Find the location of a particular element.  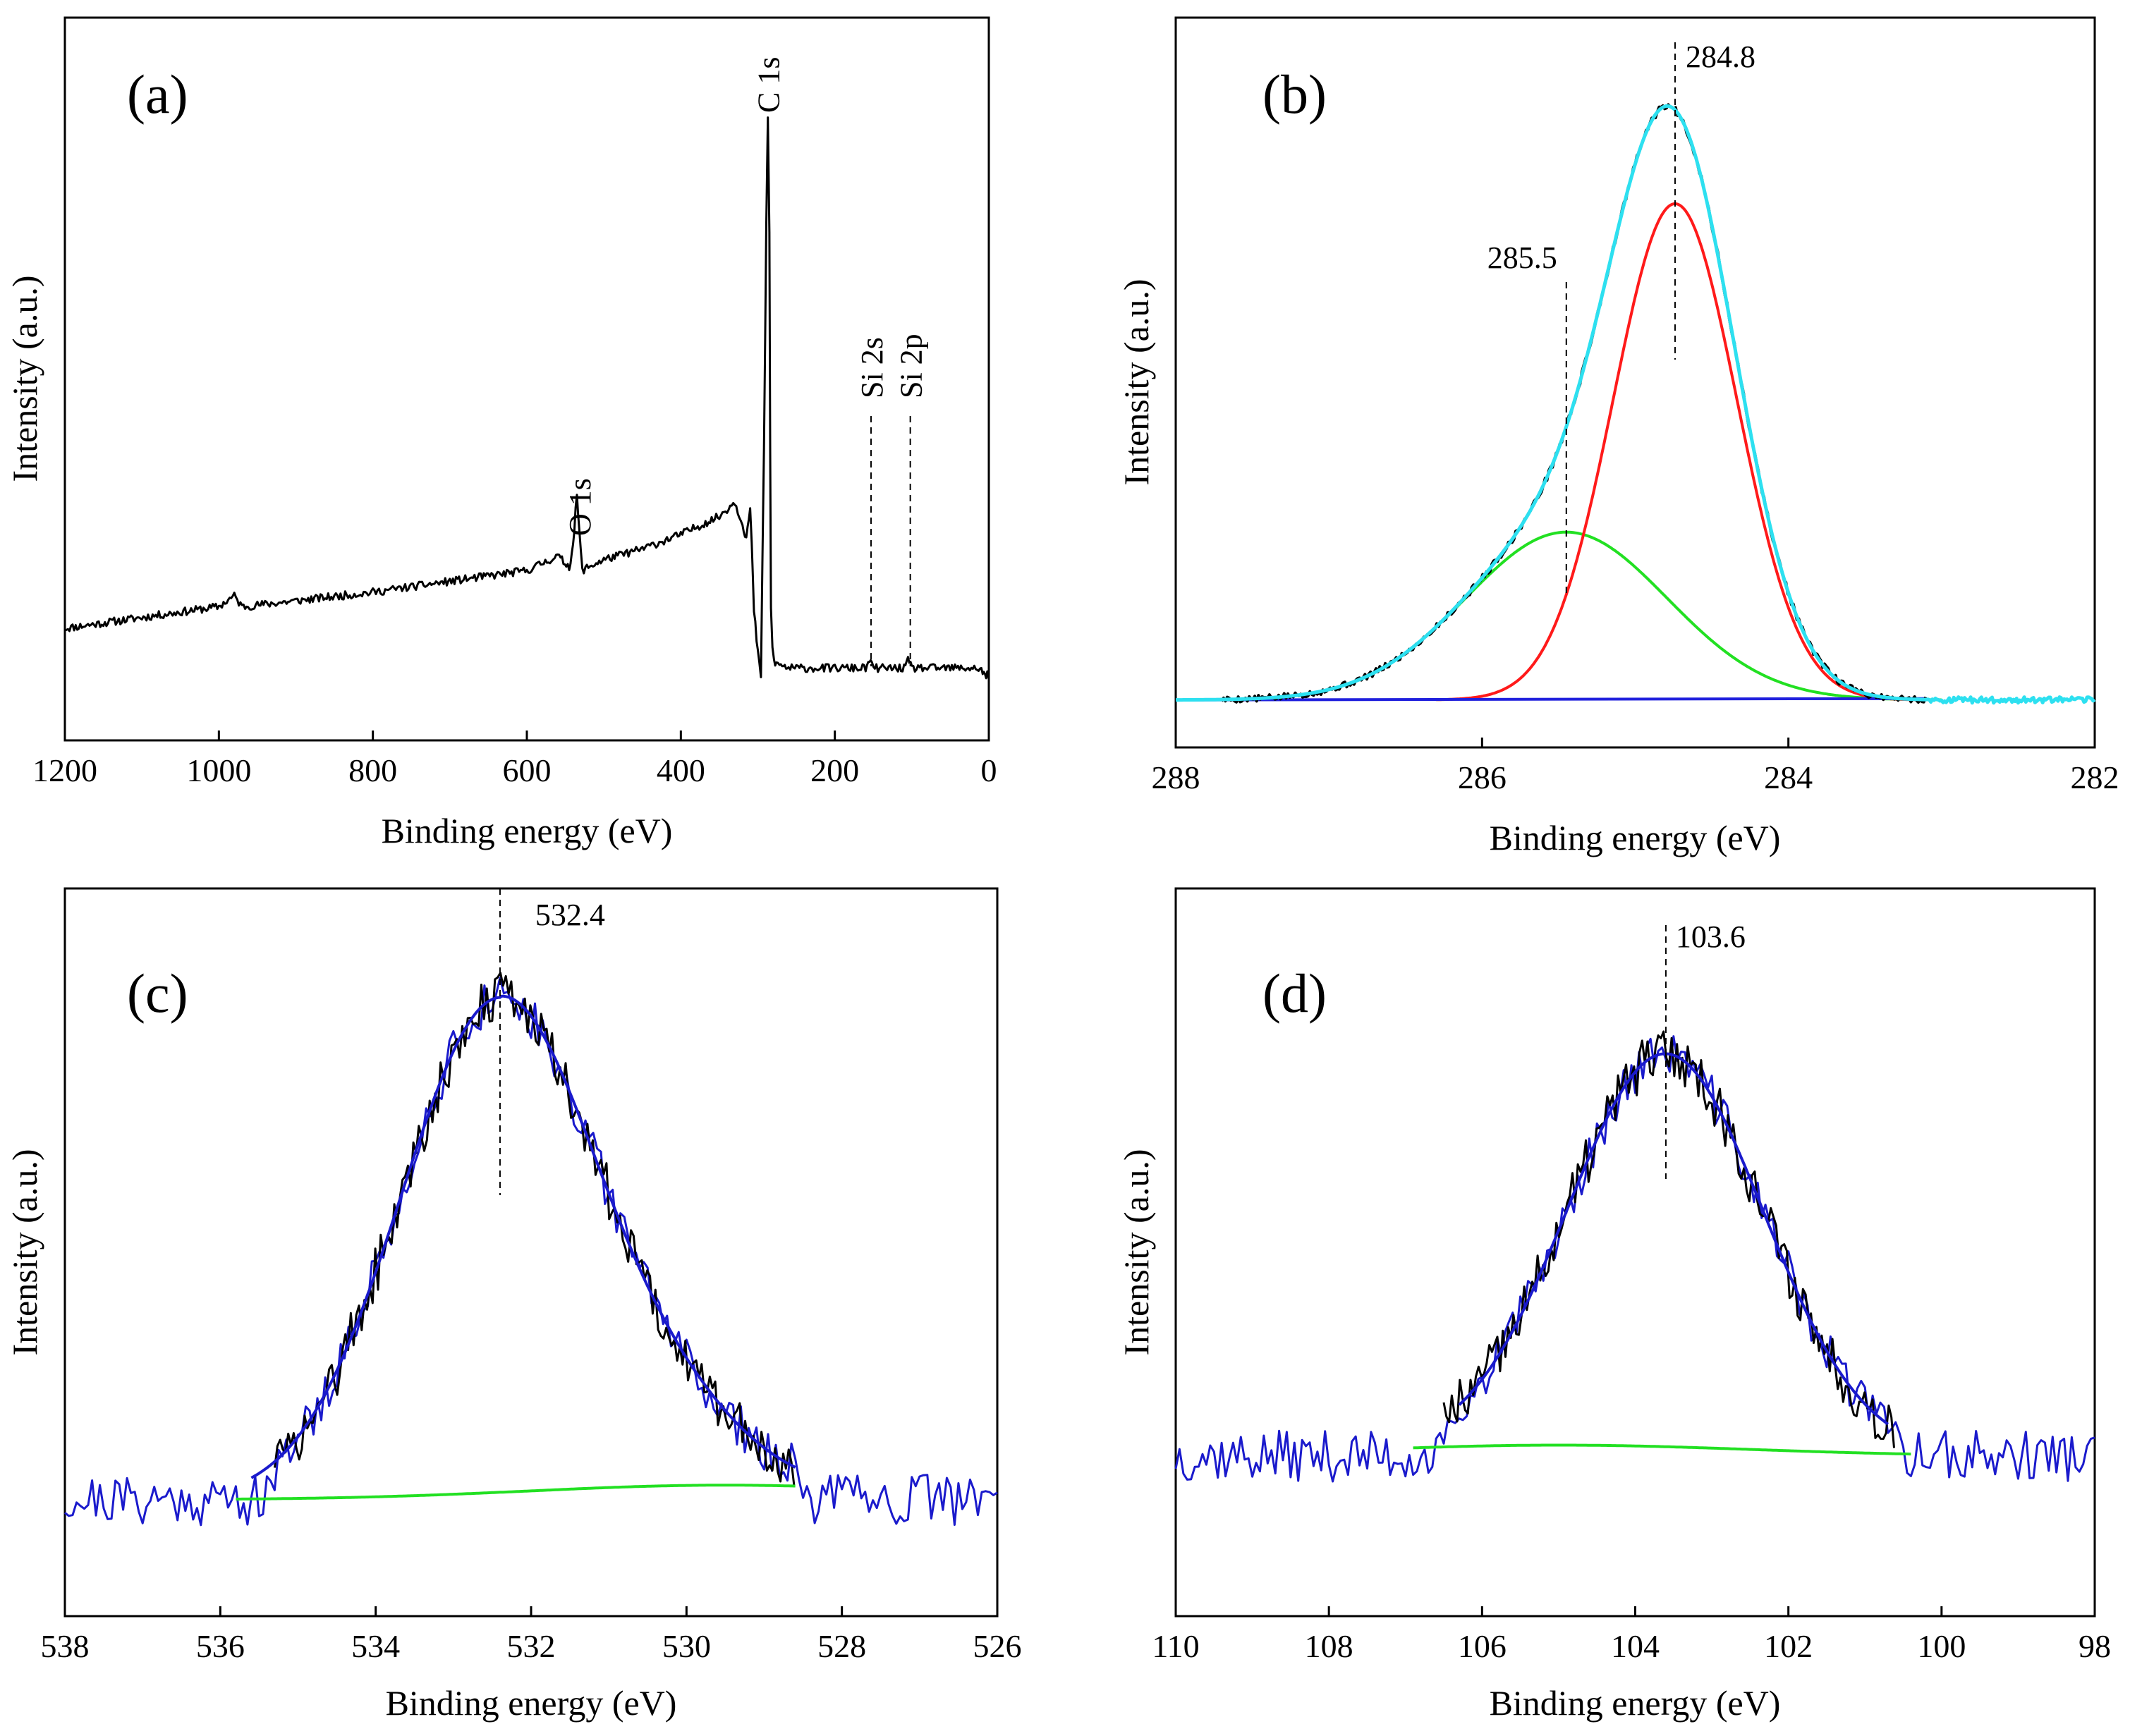

x-tick-label: 106 is located at coordinates (1482, 1646).